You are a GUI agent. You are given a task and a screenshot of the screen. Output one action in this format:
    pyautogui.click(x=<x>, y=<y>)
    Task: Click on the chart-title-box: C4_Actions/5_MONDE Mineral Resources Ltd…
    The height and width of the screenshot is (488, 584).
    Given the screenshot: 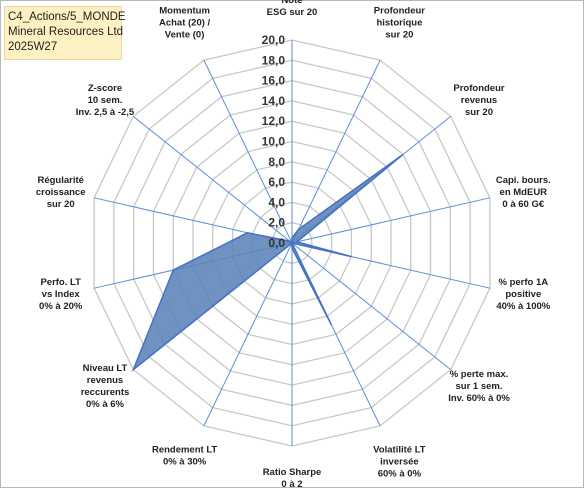 What is the action you would take?
    pyautogui.click(x=65, y=33)
    